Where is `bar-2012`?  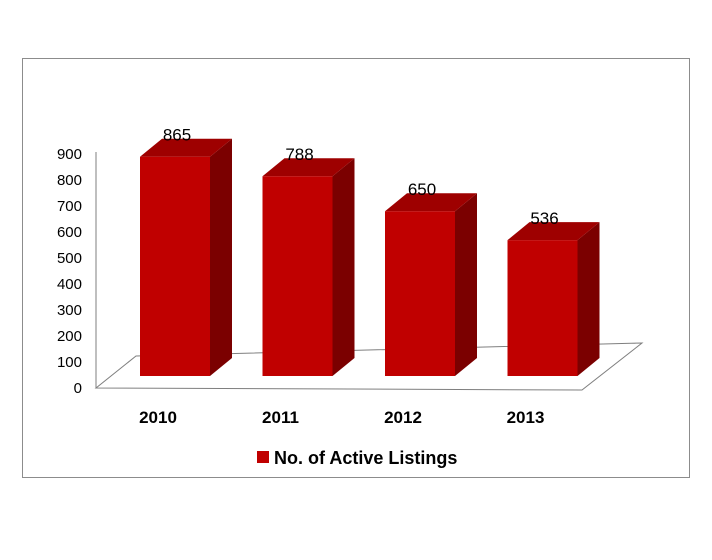
bar-2012 is located at coordinates (431, 284).